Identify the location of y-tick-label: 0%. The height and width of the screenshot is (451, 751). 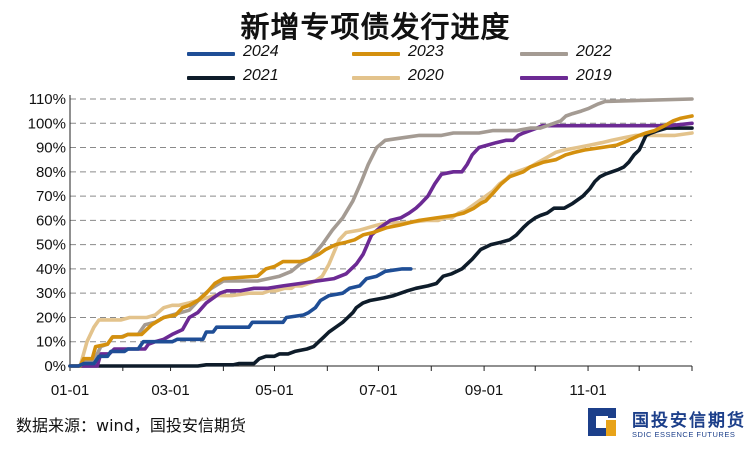
(55, 366).